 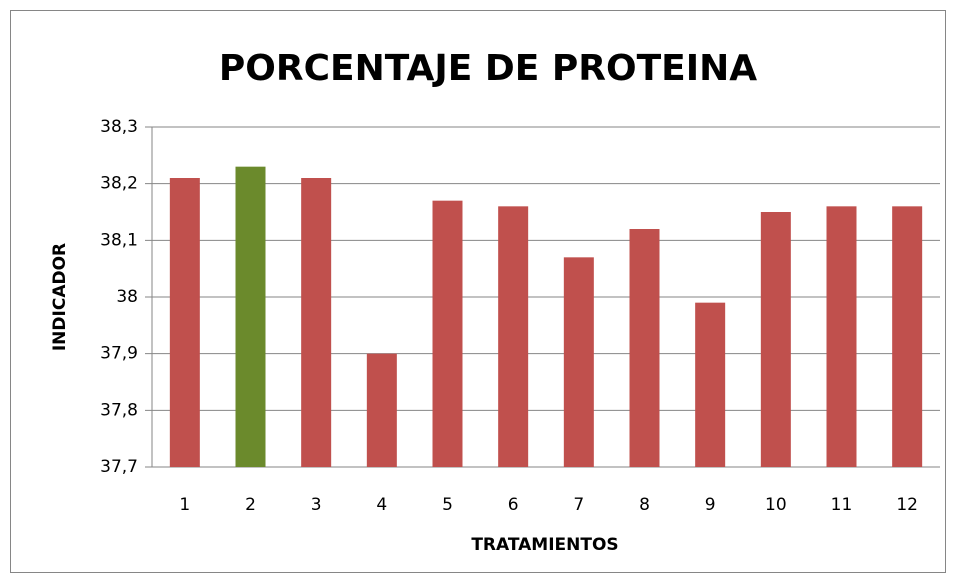 I want to click on x-tick-label: 10, so click(x=776, y=505).